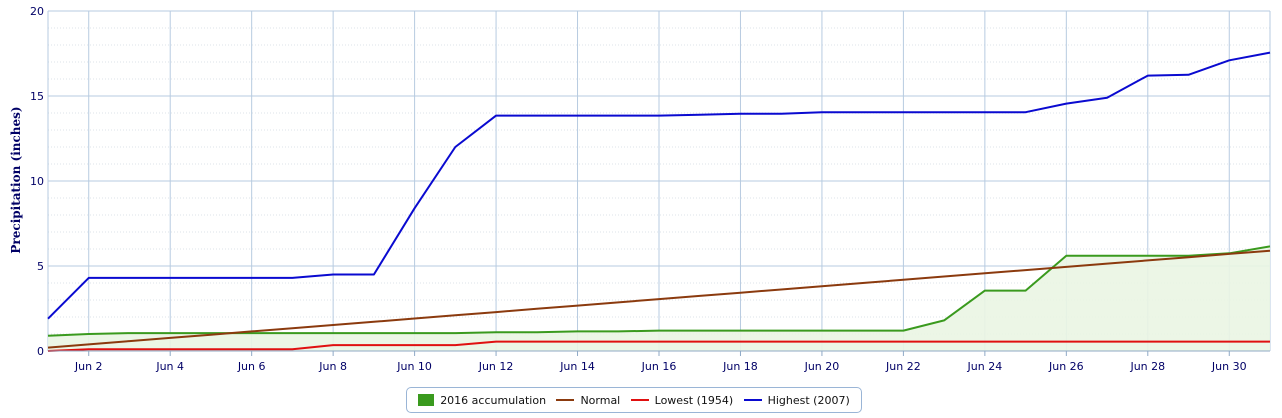 This screenshot has height=418, width=1282. What do you see at coordinates (1147, 366) in the screenshot?
I see `x-tick-label: Jun 28` at bounding box center [1147, 366].